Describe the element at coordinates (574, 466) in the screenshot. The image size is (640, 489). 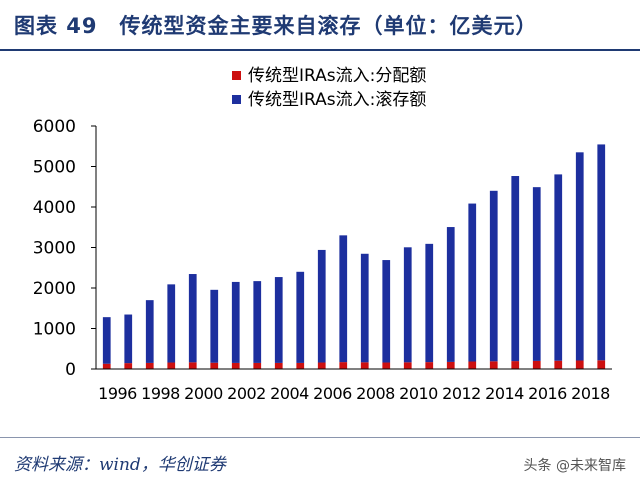
I see `watermark: 头条 @未来智库` at that location.